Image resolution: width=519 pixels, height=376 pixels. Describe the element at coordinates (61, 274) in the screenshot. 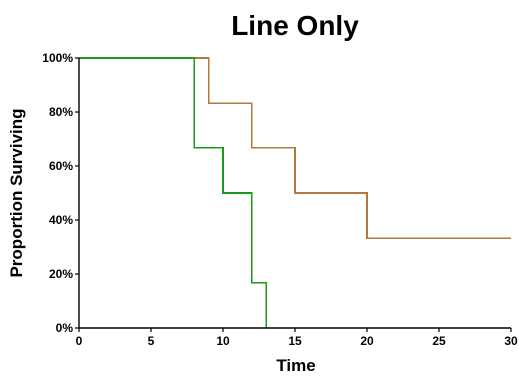

I see `y-tick-label: 20%` at that location.